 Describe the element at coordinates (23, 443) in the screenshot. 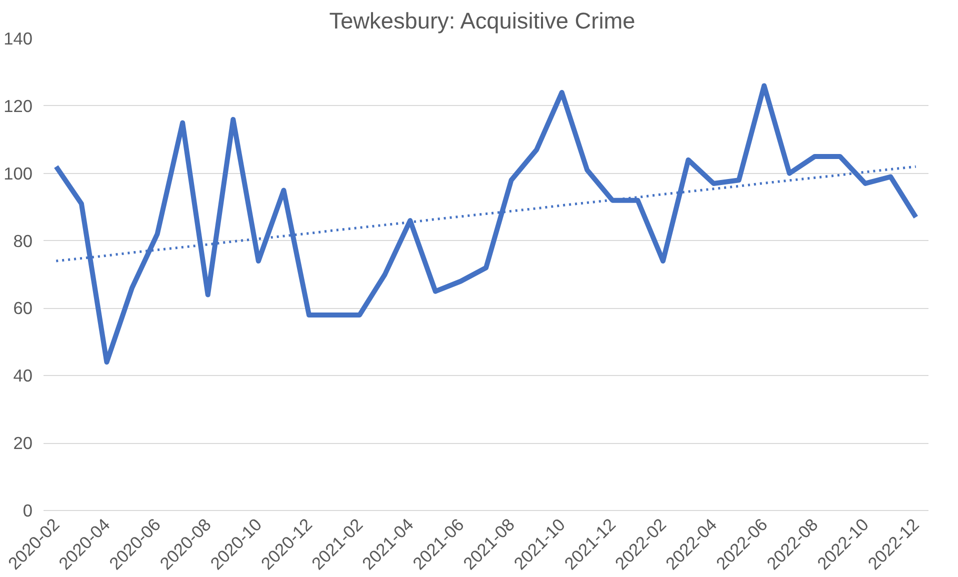

I see `y-tick-label: 20` at that location.